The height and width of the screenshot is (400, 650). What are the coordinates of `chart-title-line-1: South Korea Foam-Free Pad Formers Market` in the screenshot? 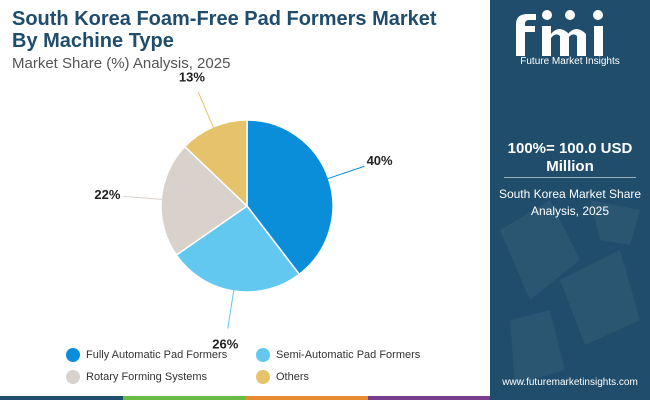 It's located at (224, 19).